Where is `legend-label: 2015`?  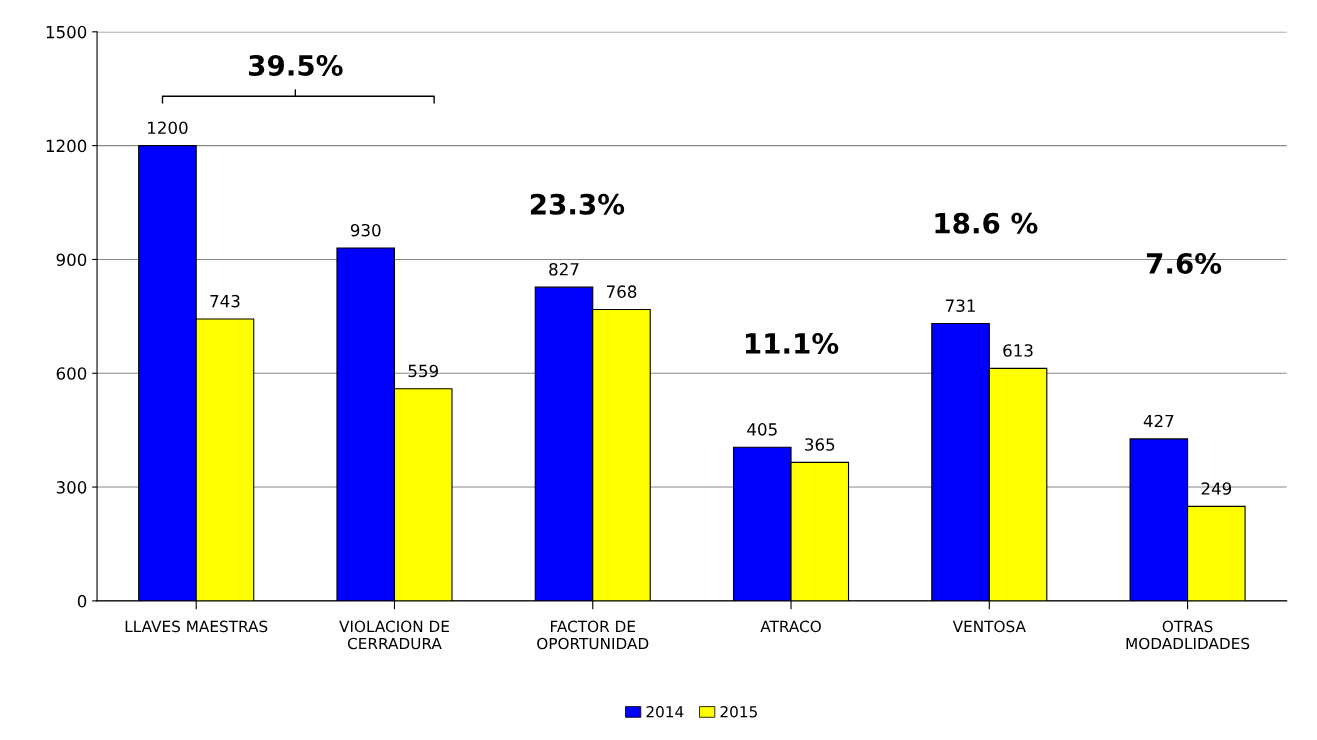 legend-label: 2015 is located at coordinates (738, 711).